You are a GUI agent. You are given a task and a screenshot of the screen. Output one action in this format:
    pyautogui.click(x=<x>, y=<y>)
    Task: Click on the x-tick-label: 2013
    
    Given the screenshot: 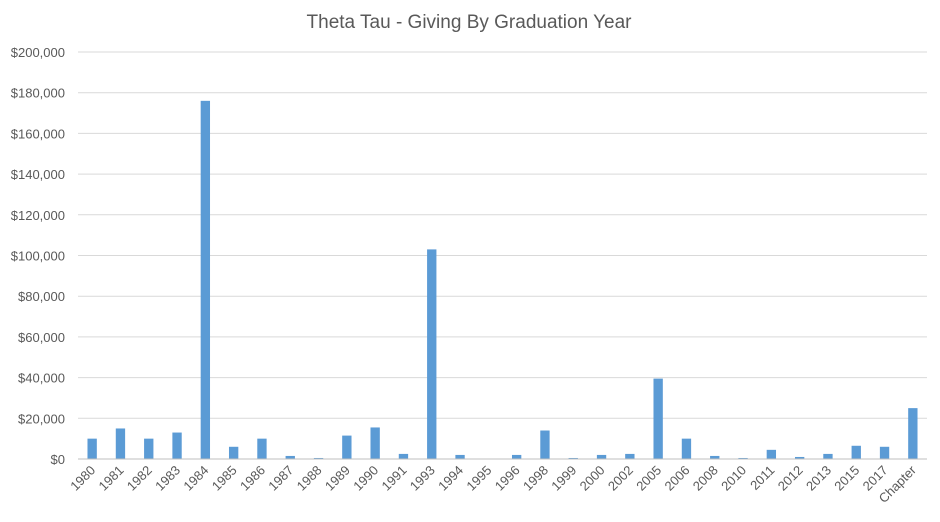 What is the action you would take?
    pyautogui.click(x=818, y=478)
    